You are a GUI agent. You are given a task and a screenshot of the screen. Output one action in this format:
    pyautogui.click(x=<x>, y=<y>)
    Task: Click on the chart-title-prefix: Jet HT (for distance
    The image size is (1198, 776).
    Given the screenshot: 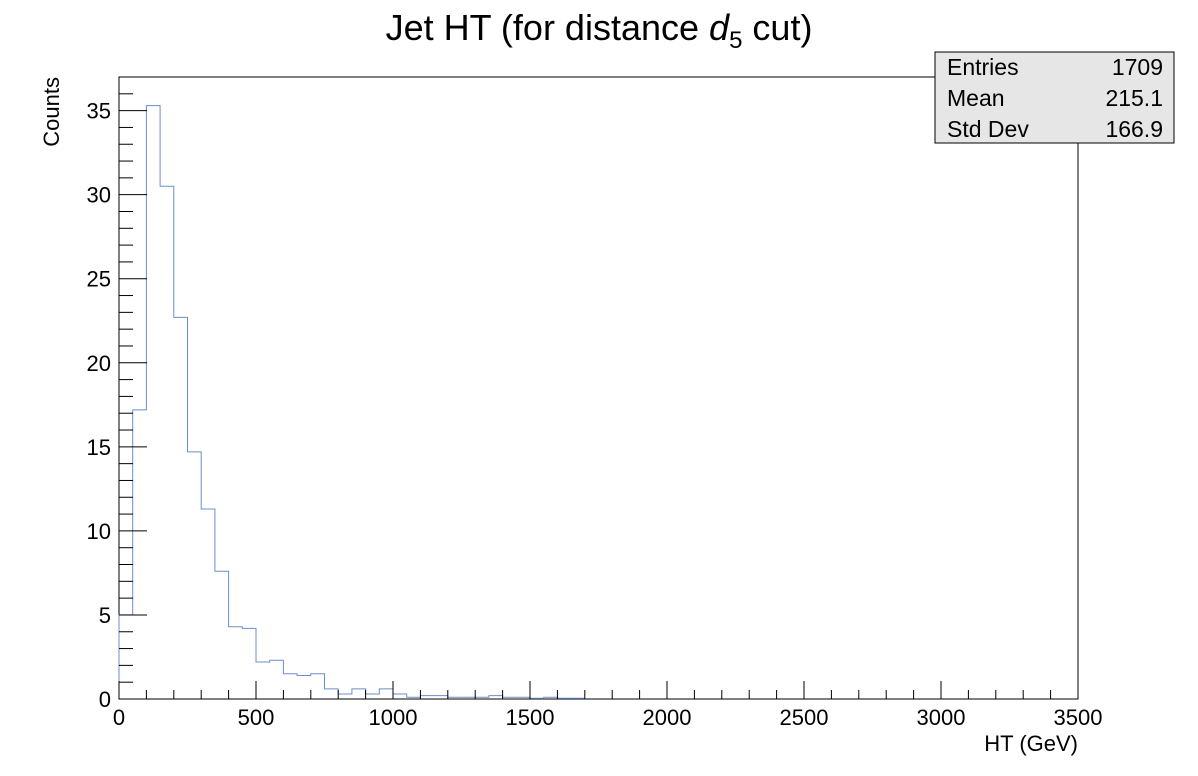 What is the action you would take?
    pyautogui.click(x=547, y=27)
    